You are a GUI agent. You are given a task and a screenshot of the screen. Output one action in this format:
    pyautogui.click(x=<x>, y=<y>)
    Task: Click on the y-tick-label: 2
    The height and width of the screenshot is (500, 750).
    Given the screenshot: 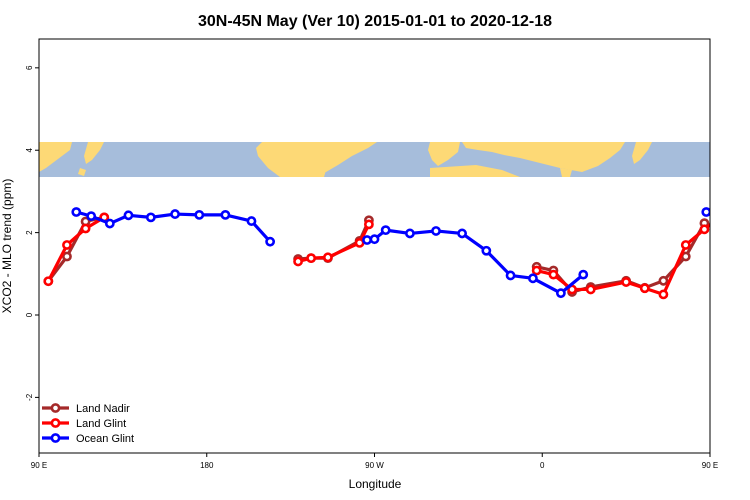 What is the action you would take?
    pyautogui.click(x=29, y=232)
    